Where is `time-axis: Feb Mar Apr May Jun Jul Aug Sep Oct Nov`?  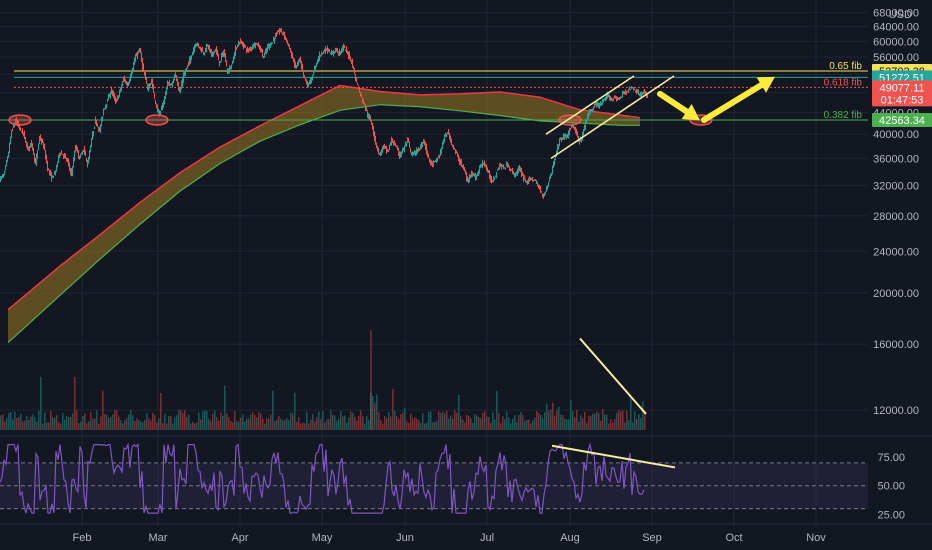 time-axis: Feb Mar Apr May Jun Jul Aug Sep Oct Nov is located at coordinates (450, 538).